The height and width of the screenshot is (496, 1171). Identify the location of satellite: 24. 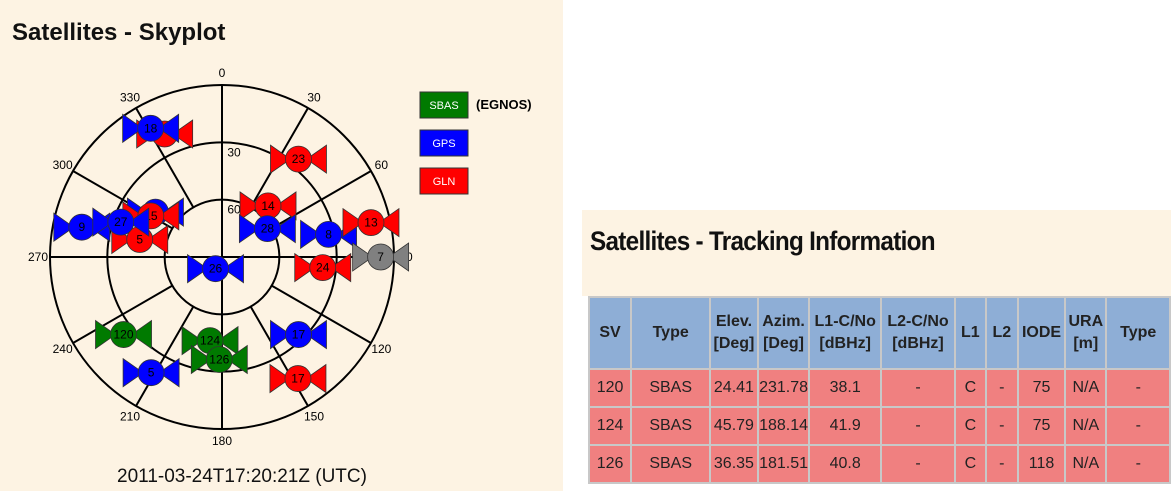
(323, 267).